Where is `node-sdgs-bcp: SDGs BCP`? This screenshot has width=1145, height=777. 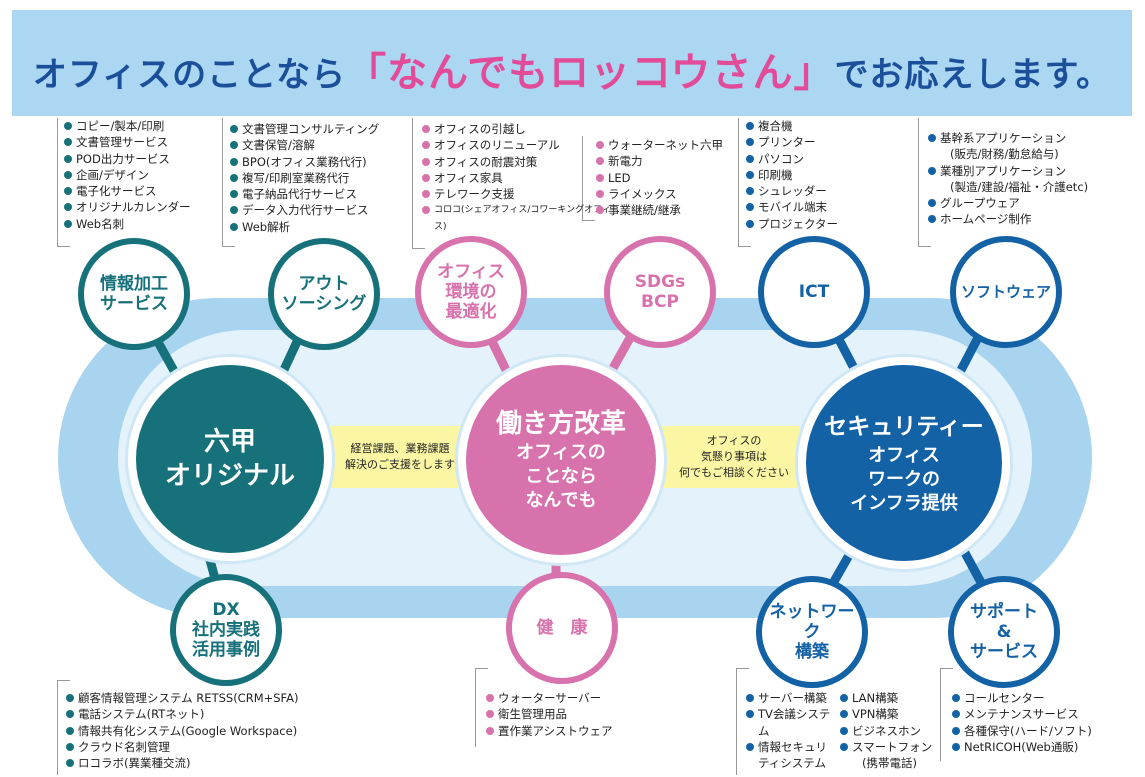 node-sdgs-bcp: SDGs BCP is located at coordinates (660, 292).